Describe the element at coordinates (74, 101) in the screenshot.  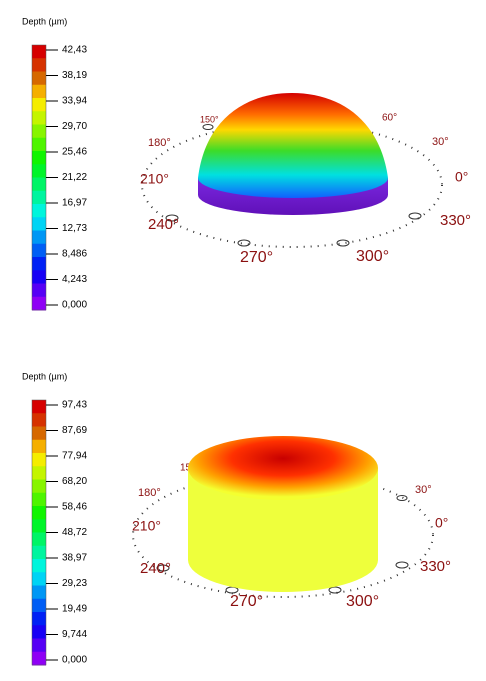
I see `colorbar-label: 33,94` at that location.